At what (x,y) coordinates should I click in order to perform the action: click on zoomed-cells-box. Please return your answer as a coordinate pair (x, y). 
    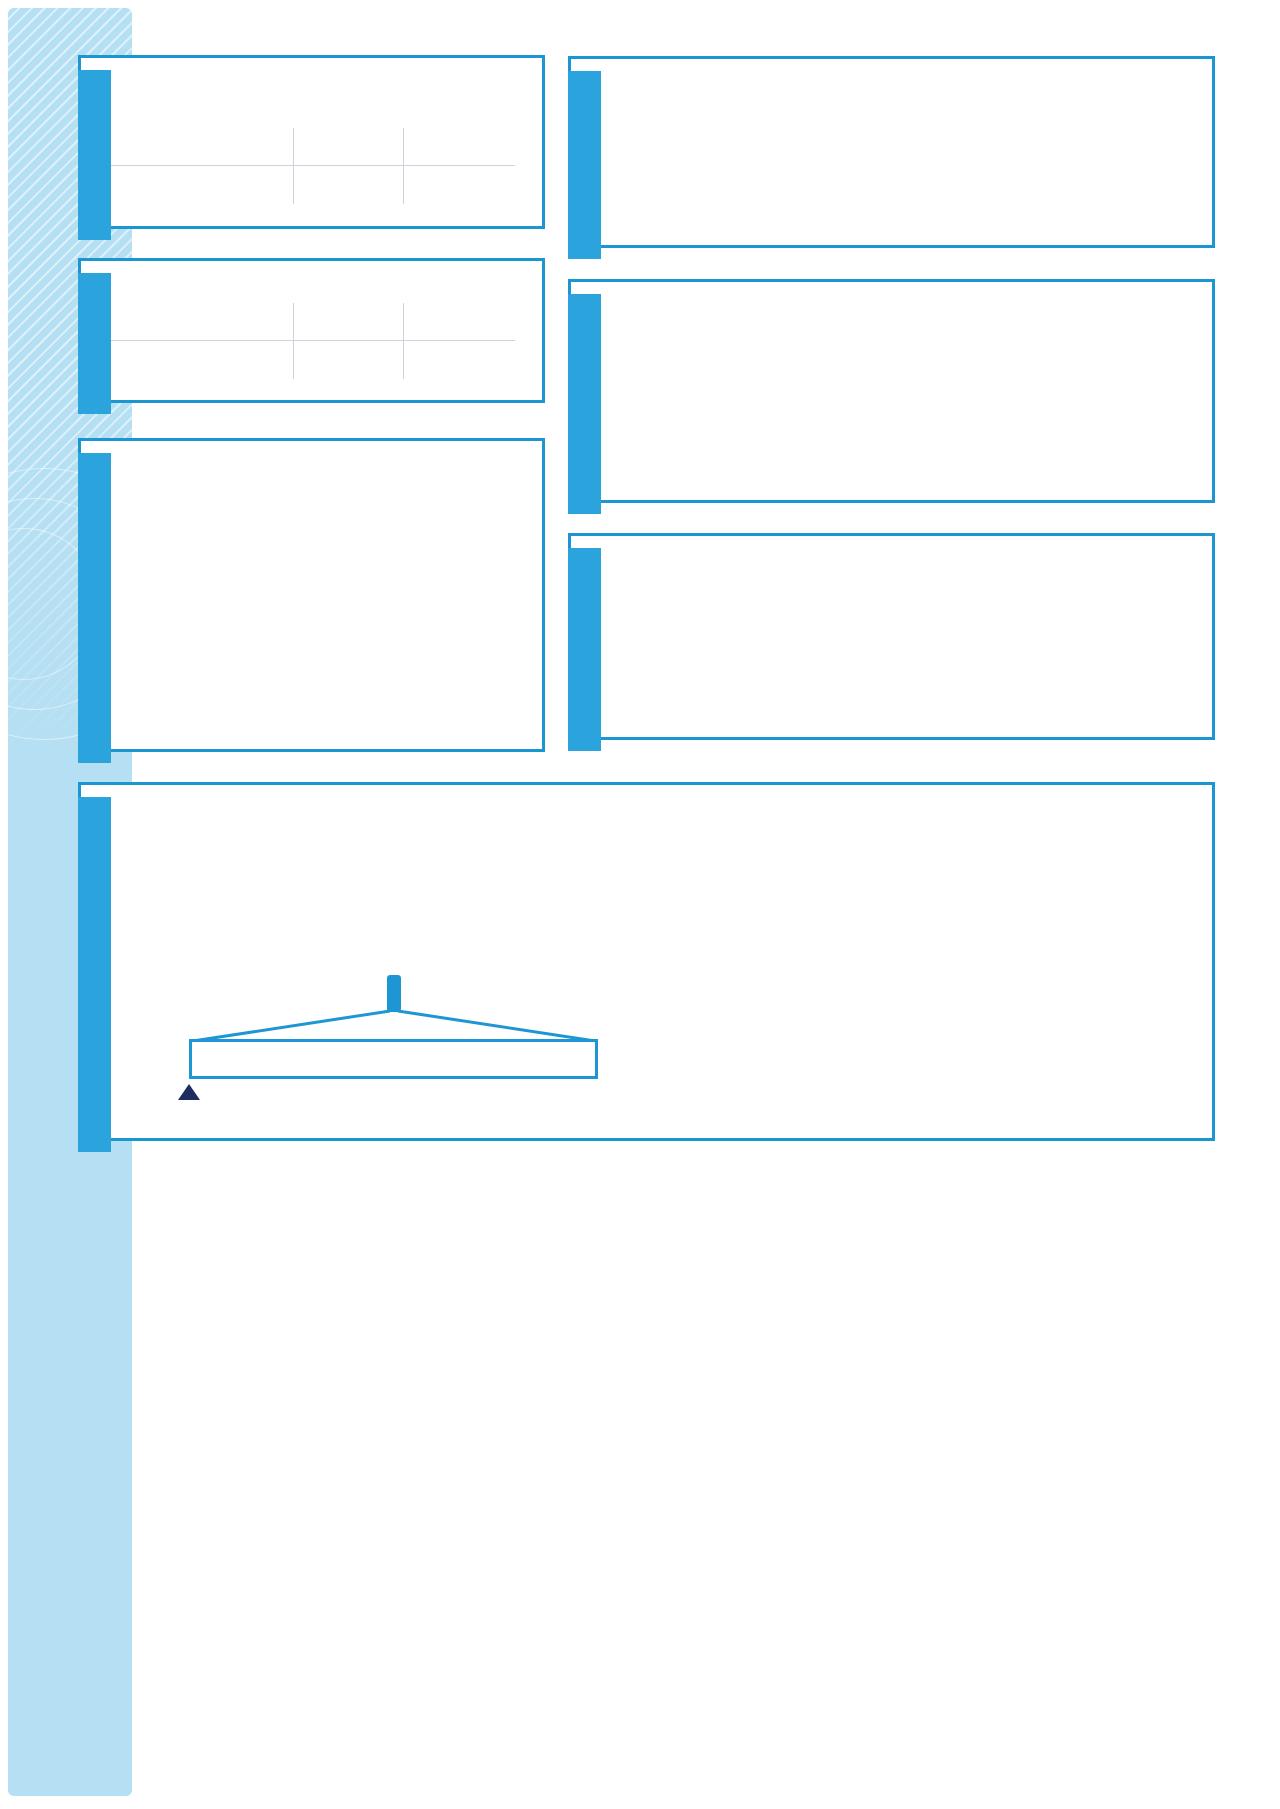
    Looking at the image, I should click on (393, 1059).